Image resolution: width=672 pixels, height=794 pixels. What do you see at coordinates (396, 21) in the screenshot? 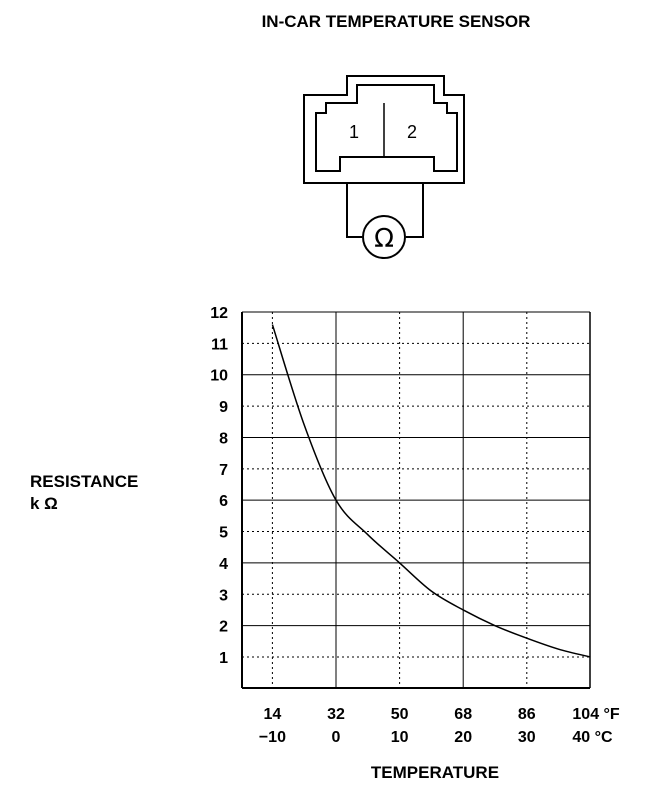
I see `page-title: IN-CAR TEMPERATURE SENSOR` at bounding box center [396, 21].